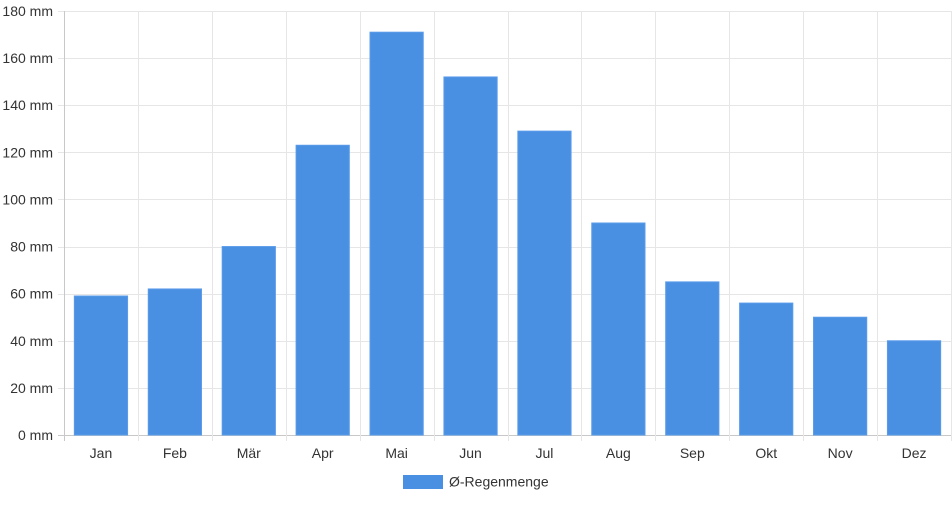  Describe the element at coordinates (499, 482) in the screenshot. I see `legend-label: Ø-Regenmenge` at that location.